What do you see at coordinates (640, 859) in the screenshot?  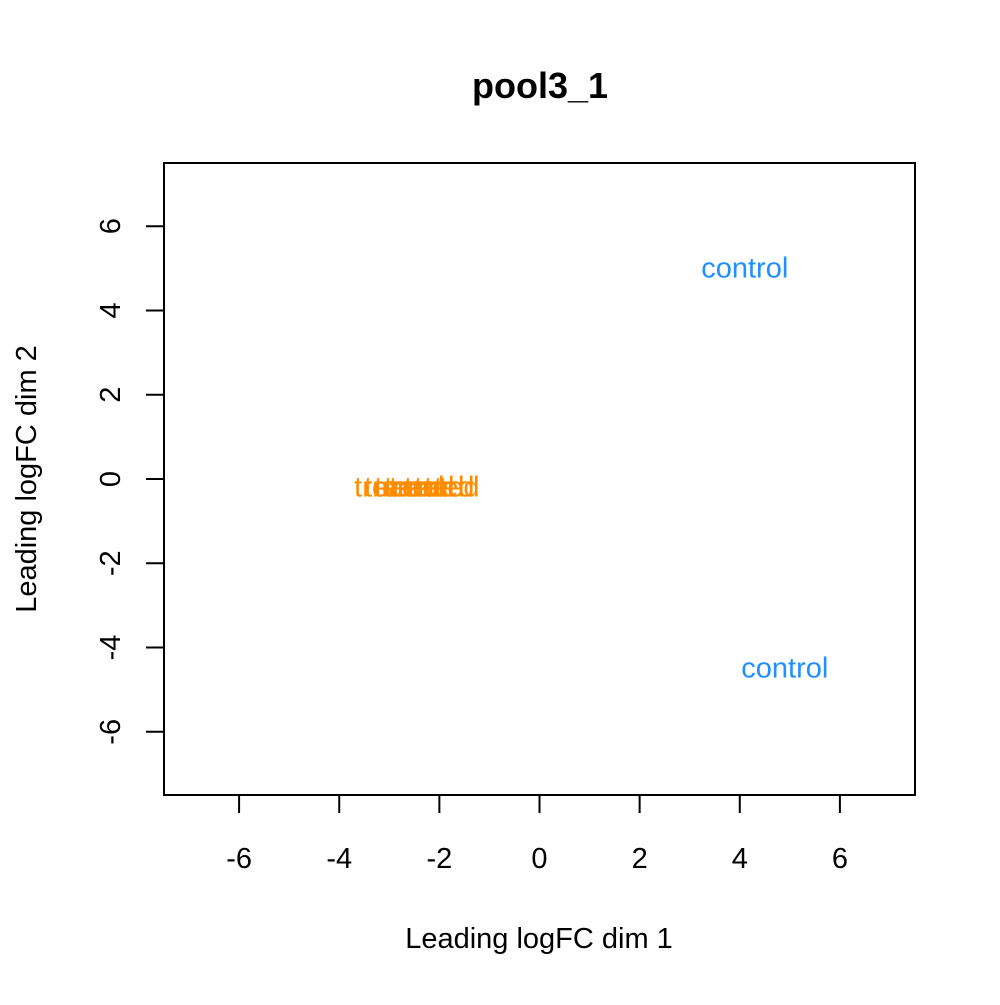 I see `x-tick-label: 2` at bounding box center [640, 859].